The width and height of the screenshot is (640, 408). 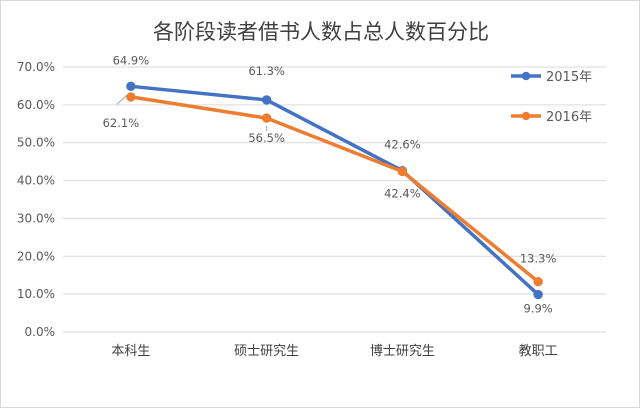 What do you see at coordinates (36, 199) in the screenshot?
I see `y-axis-ticks: 0.0% 10.0% 20.0% 30.0% 40.0% 50.0% 60.0% 70.0%` at bounding box center [36, 199].